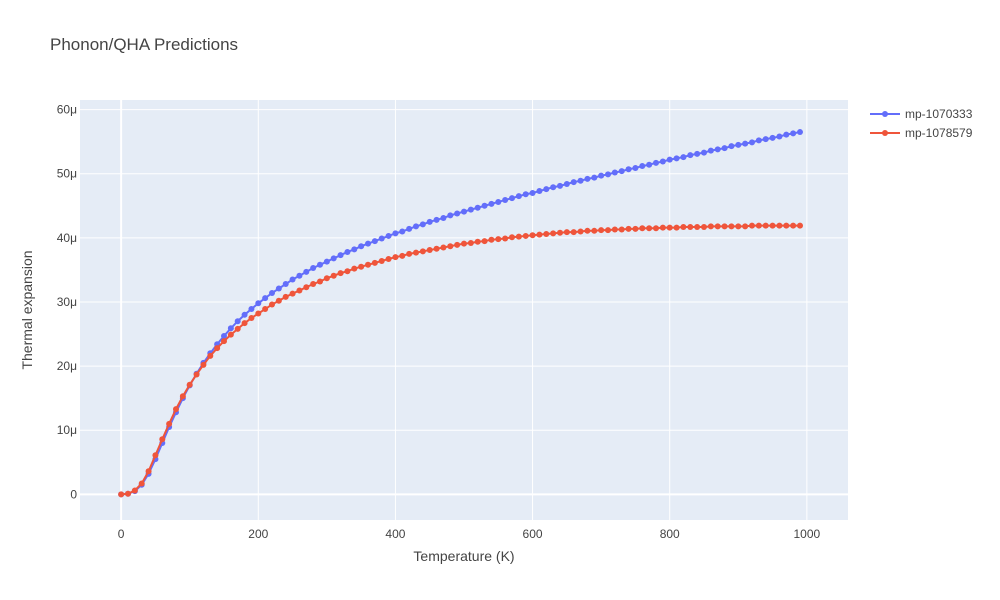 Image resolution: width=1000 pixels, height=600 pixels. I want to click on x-axis-label: Temperature (K), so click(463, 556).